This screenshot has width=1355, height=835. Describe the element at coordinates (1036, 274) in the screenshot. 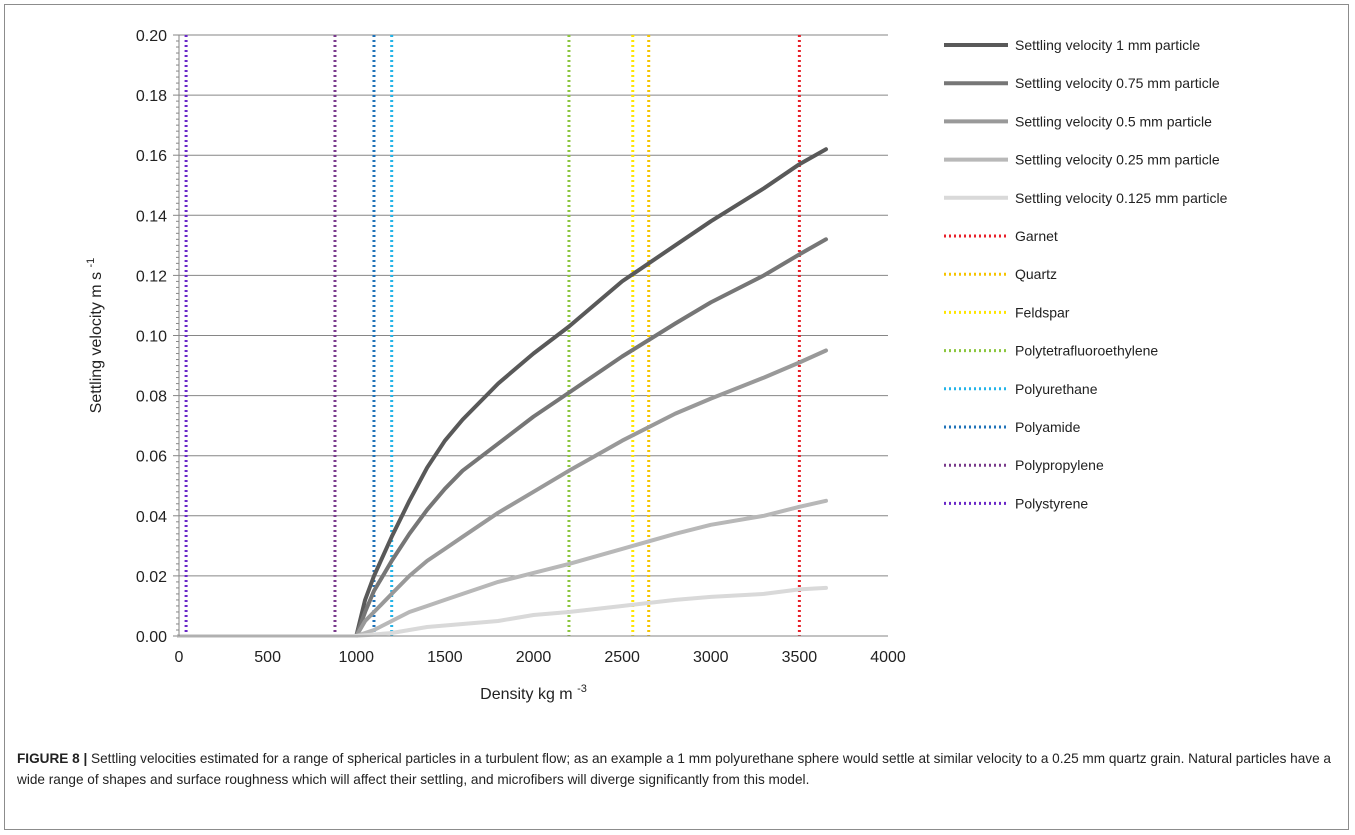

I see `legend-label: Quartz` at that location.